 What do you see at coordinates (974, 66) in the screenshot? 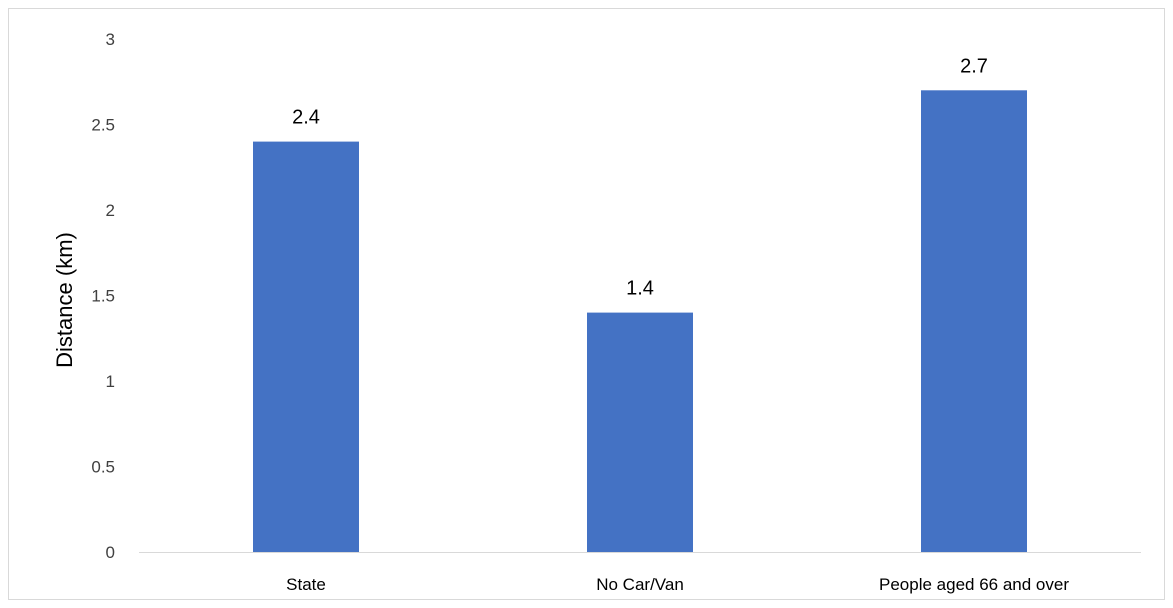
I see `data-label: 2.7` at bounding box center [974, 66].